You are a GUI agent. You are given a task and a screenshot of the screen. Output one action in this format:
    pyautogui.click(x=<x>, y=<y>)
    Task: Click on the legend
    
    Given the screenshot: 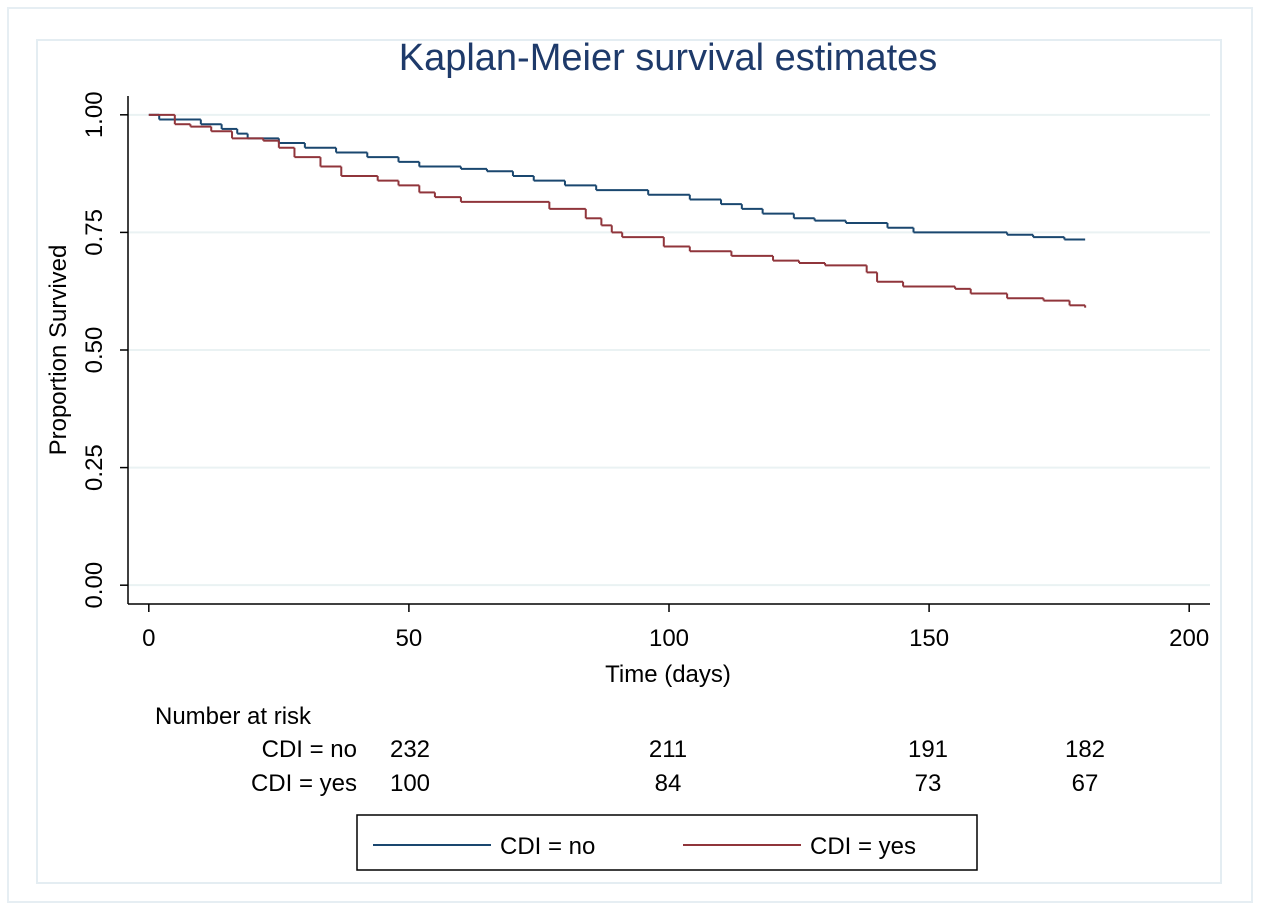 What is the action you would take?
    pyautogui.click(x=667, y=842)
    